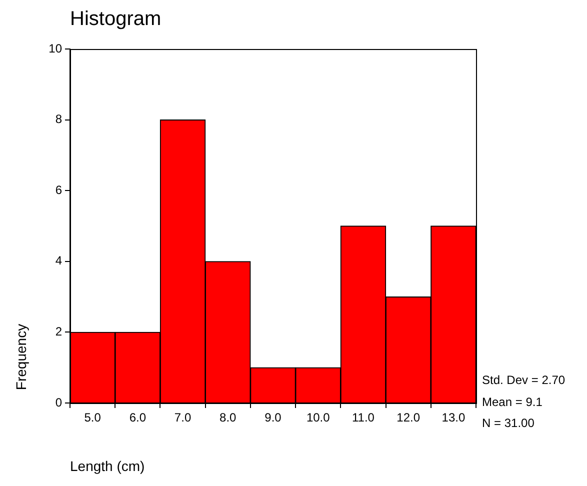 The height and width of the screenshot is (486, 587). I want to click on y-tick-label: 0, so click(58, 402).